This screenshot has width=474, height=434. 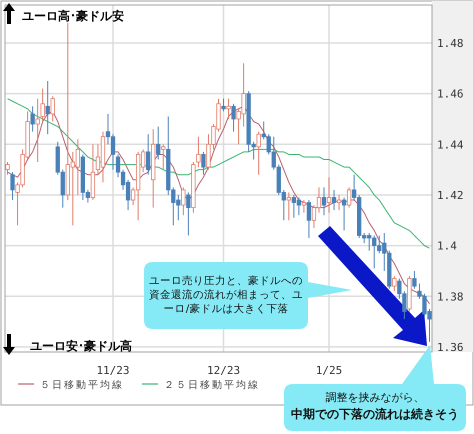 I want to click on y-tick-label: 1.44, so click(x=450, y=145).